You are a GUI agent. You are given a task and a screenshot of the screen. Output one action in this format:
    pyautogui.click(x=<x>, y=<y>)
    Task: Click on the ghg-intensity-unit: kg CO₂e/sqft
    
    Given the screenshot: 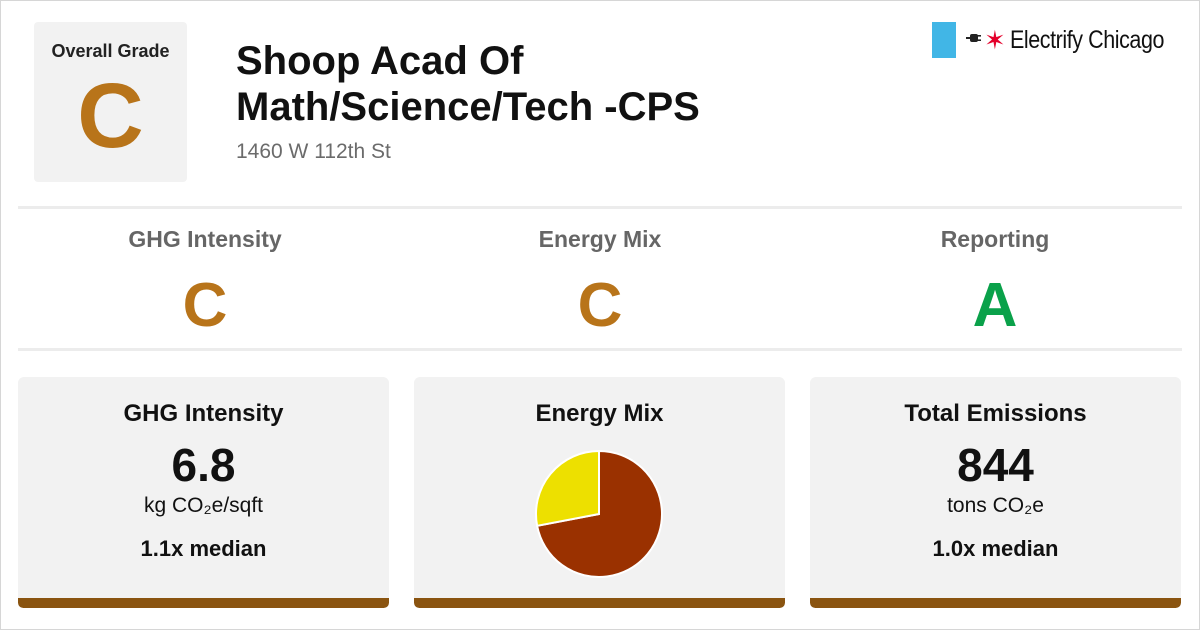 What is the action you would take?
    pyautogui.click(x=203, y=505)
    